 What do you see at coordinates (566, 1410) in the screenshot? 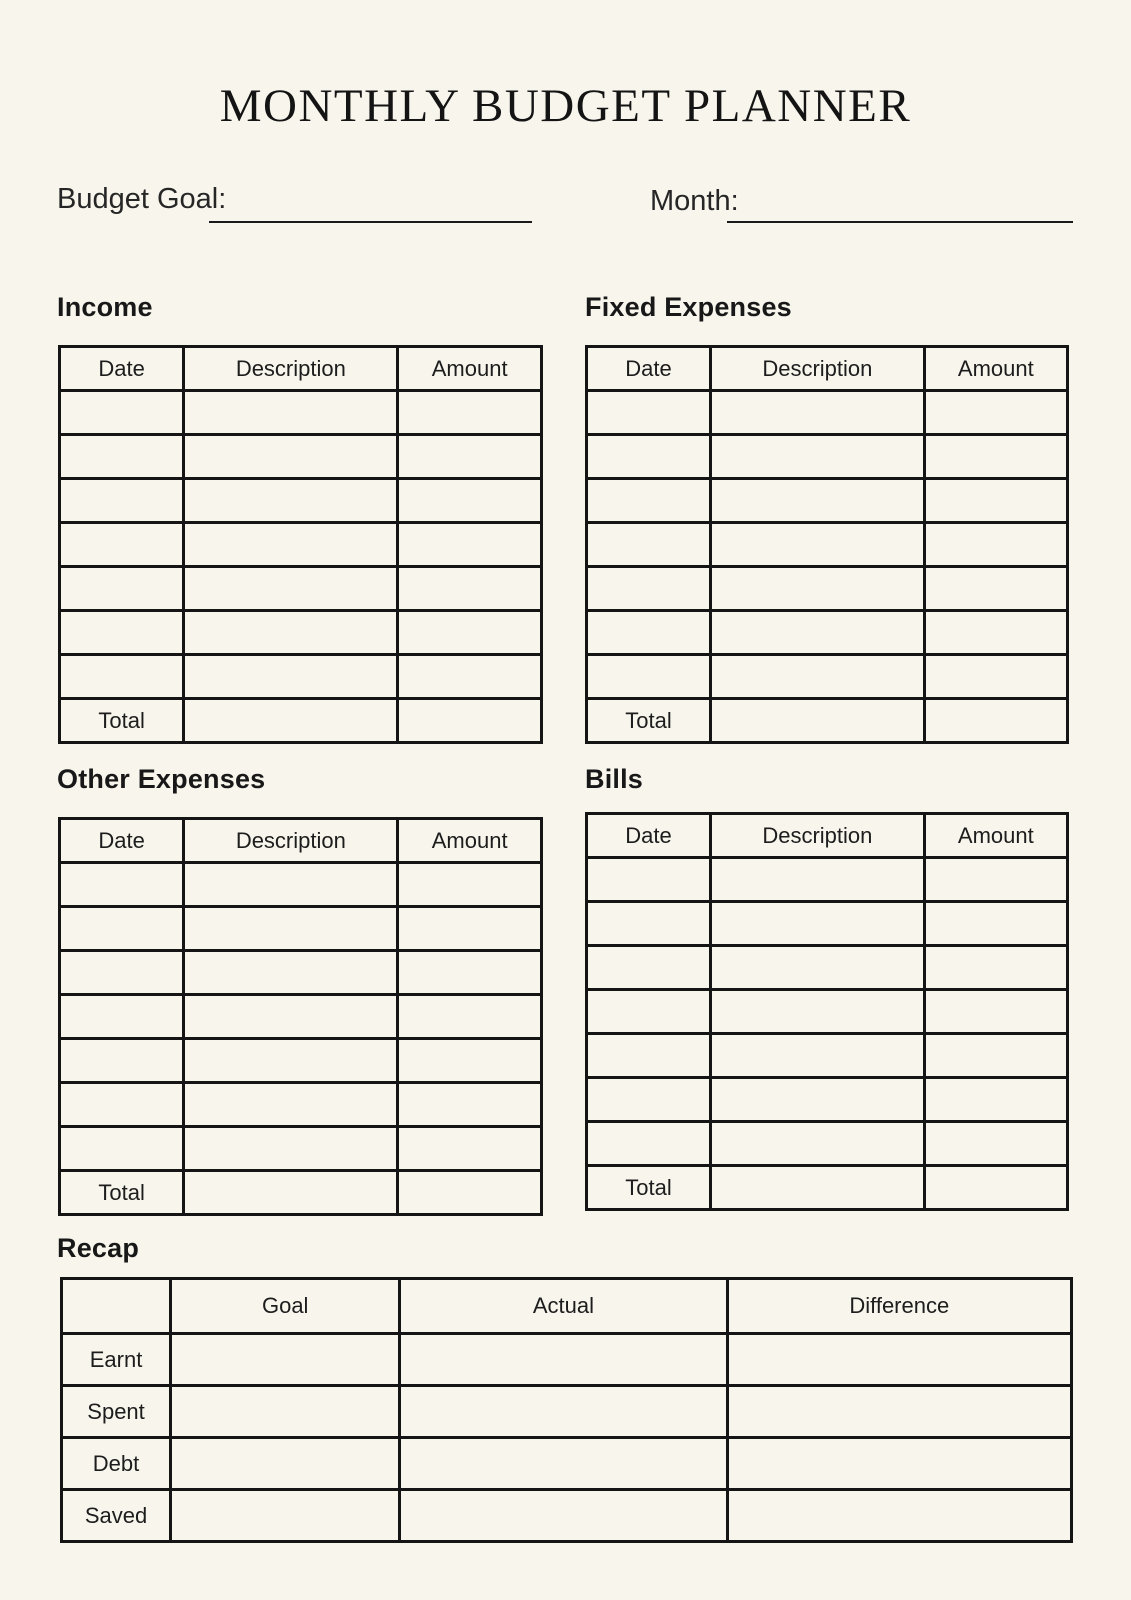
I see `recap-table: Goal Actual Difference Earnt Spent Debt` at bounding box center [566, 1410].